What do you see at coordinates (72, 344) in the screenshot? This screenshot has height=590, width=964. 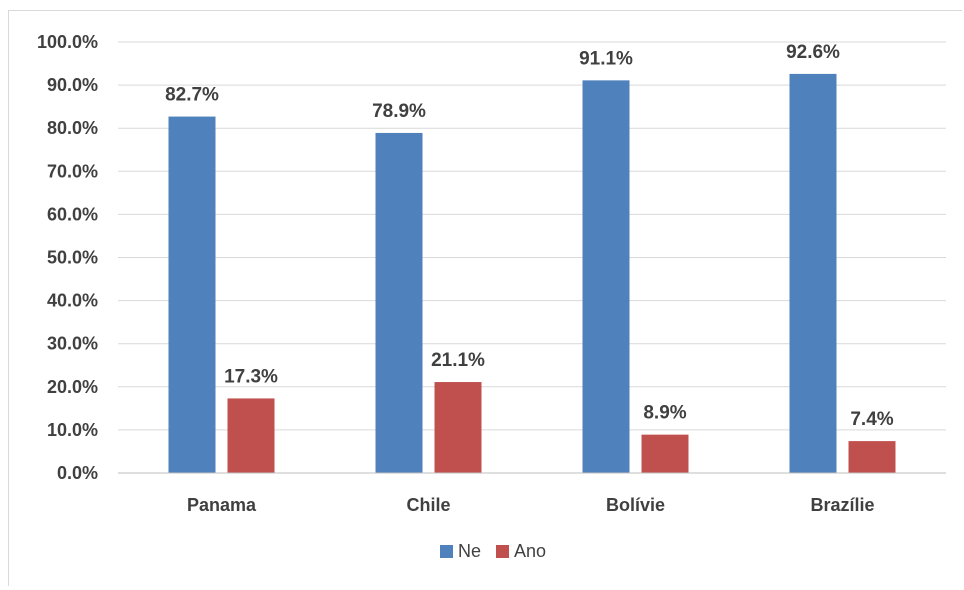 I see `y-tick-label: 30.0%` at bounding box center [72, 344].